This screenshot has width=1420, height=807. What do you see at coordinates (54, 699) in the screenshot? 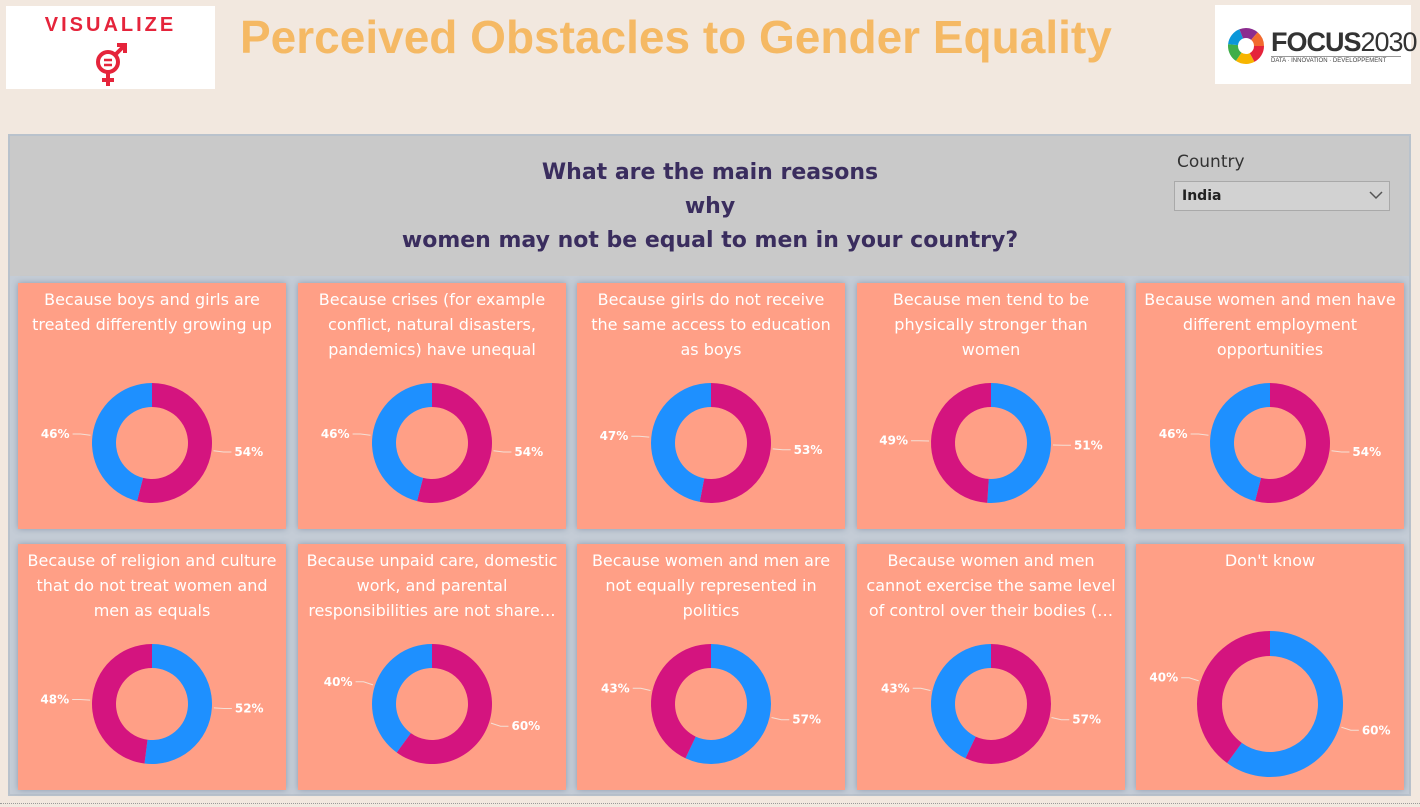
I see `percent-label: 48%` at bounding box center [54, 699].